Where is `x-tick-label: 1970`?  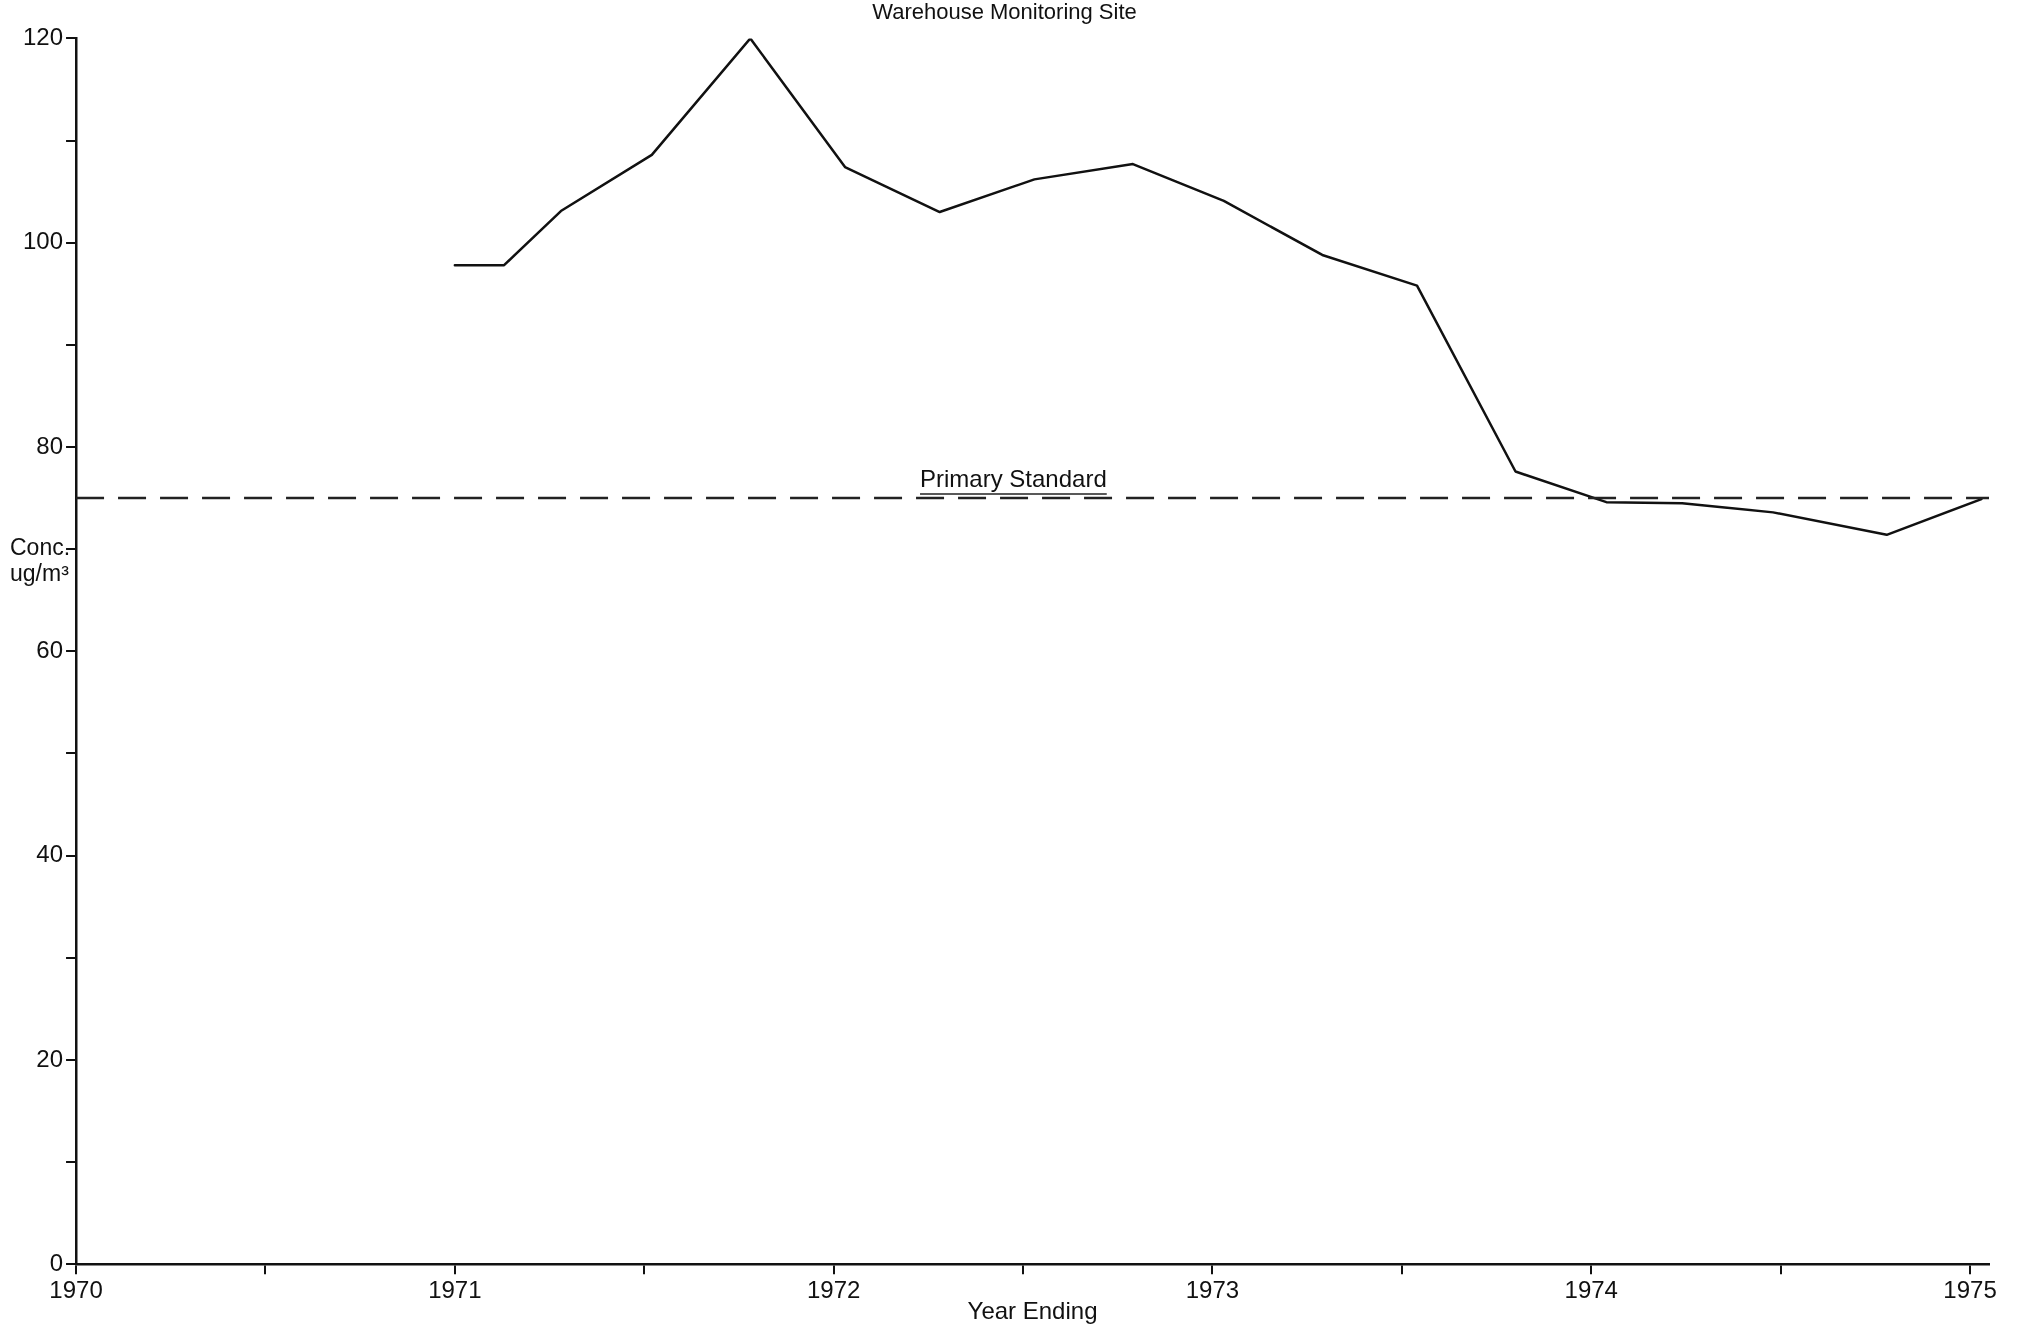 x-tick-label: 1970 is located at coordinates (76, 1290).